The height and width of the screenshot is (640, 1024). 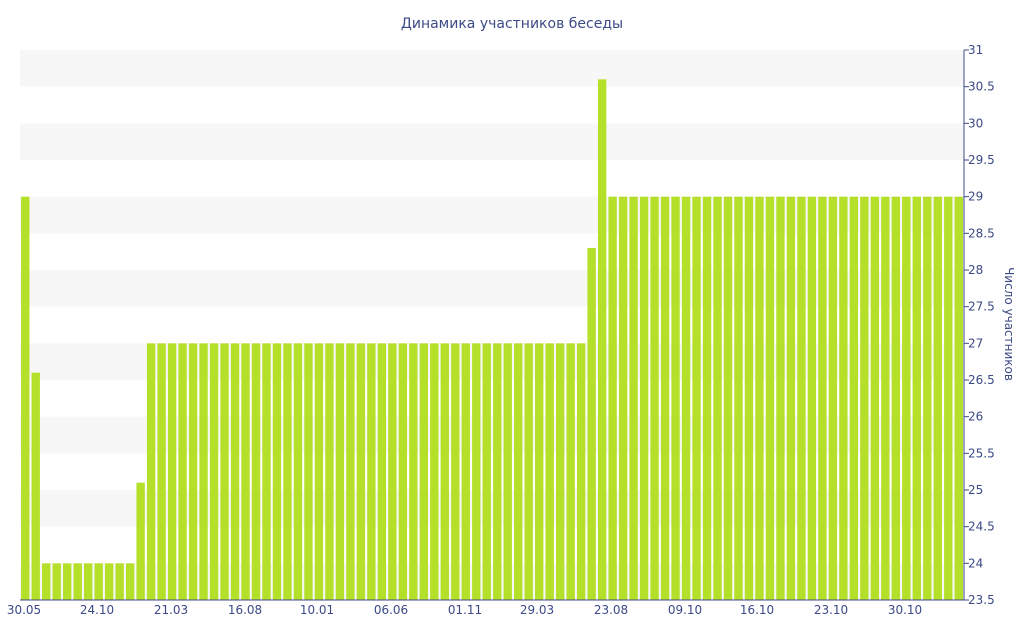 What do you see at coordinates (1009, 324) in the screenshot?
I see `y-axis-label: Число участников` at bounding box center [1009, 324].